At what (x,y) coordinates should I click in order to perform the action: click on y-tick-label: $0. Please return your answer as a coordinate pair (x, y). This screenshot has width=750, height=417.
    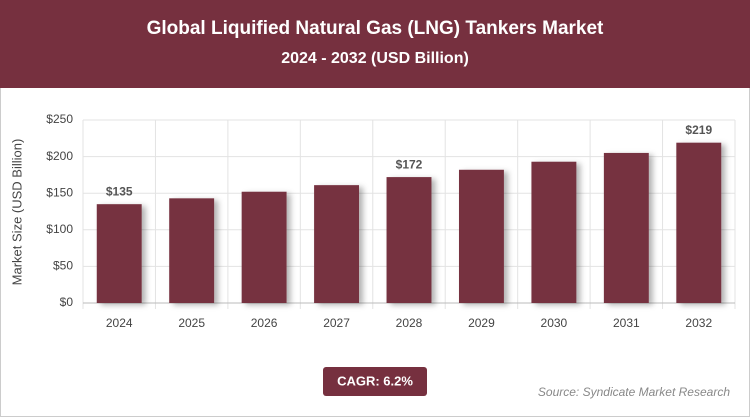
    Looking at the image, I should click on (67, 302).